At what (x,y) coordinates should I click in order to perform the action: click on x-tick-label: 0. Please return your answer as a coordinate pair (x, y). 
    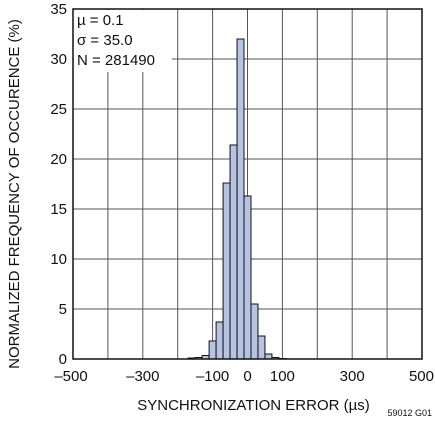
    Looking at the image, I should click on (247, 376).